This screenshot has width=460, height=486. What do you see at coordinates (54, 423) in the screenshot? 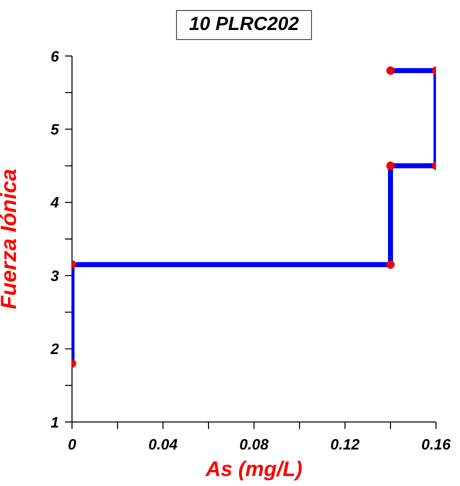
I see `y-tick-label: 1` at bounding box center [54, 423].